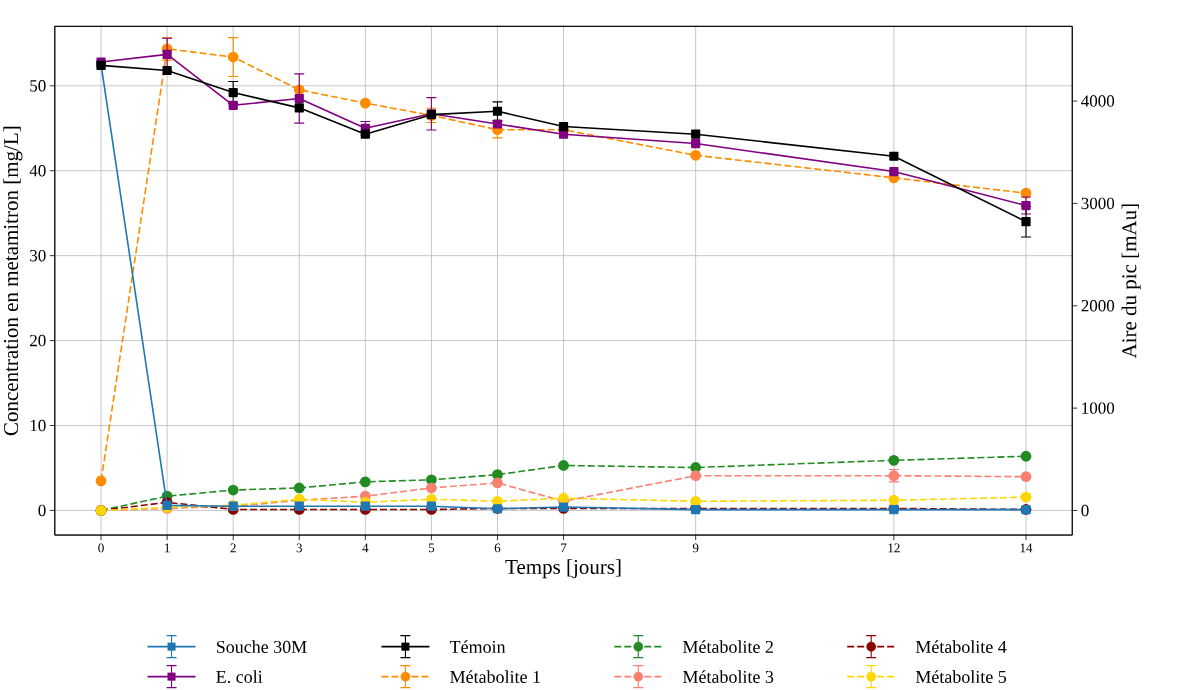  Describe the element at coordinates (233, 548) in the screenshot. I see `x-tick-label: 2` at that location.